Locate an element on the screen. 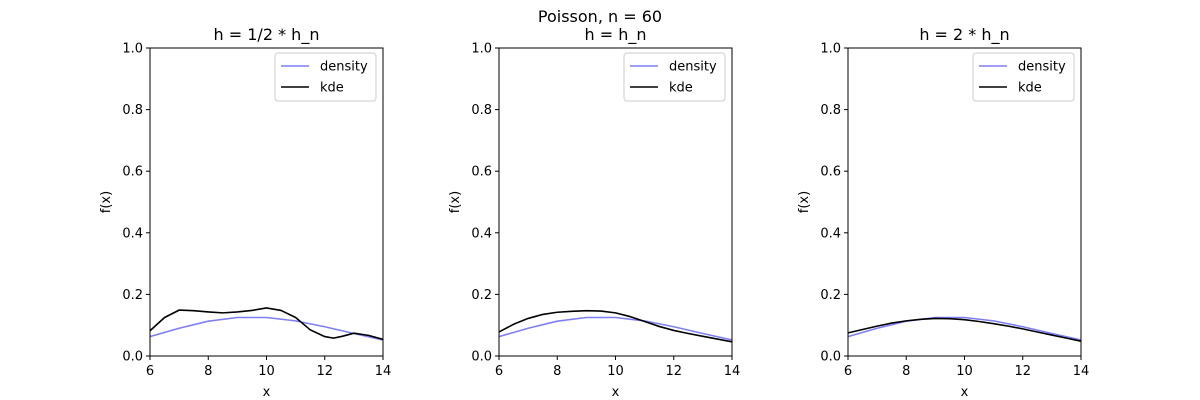  subplot-title: h = 1/2 * h_n is located at coordinates (267, 35).